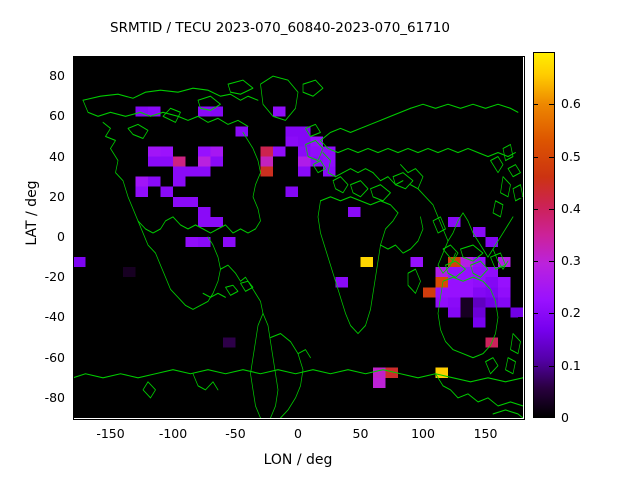 The image size is (640, 480). What do you see at coordinates (32, 213) in the screenshot?
I see `y-axis-label: LAT / deg` at bounding box center [32, 213].